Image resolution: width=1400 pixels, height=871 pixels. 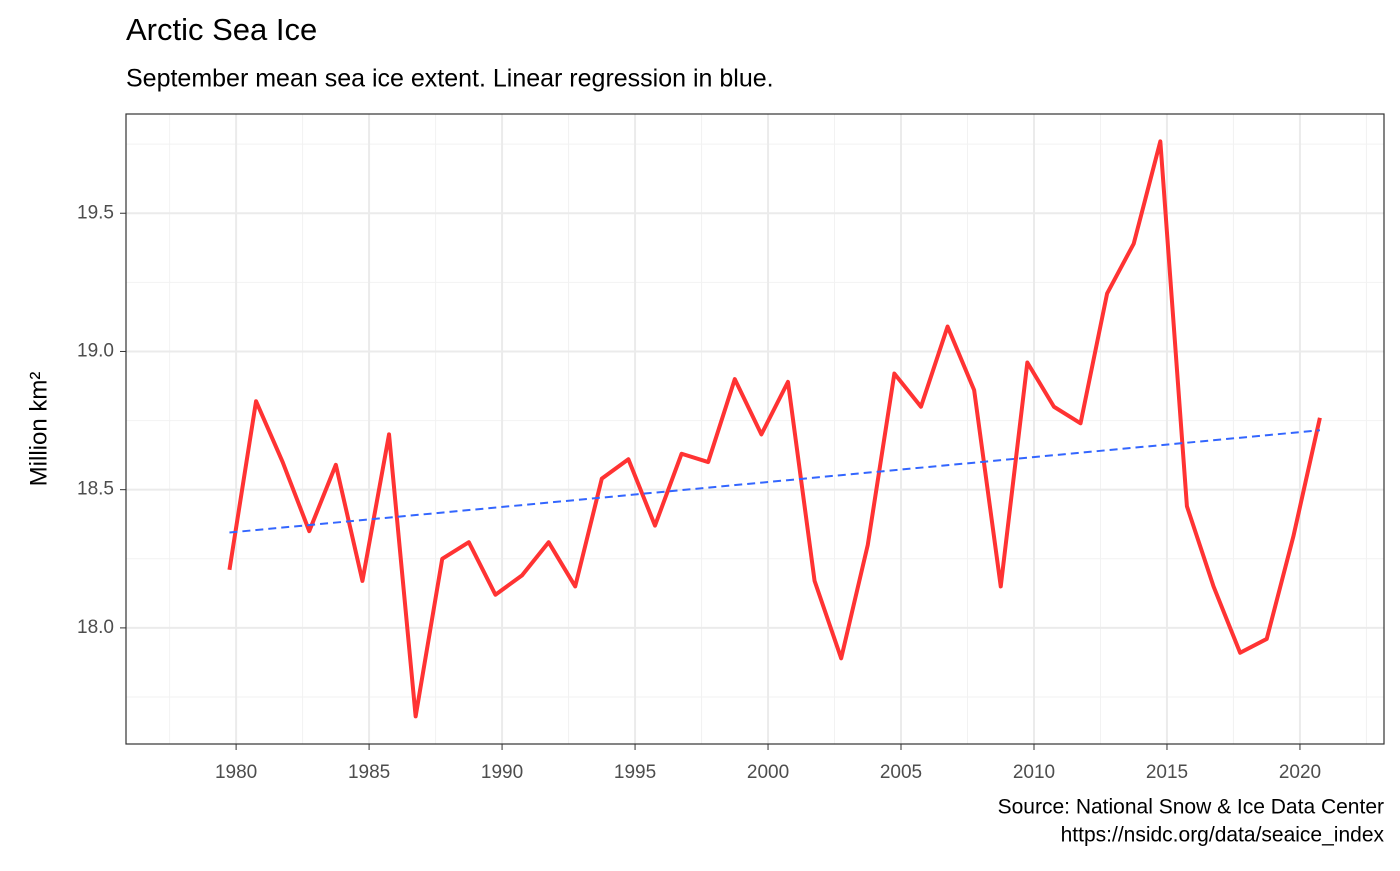 What do you see at coordinates (369, 772) in the screenshot?
I see `x-tick-label: 1985` at bounding box center [369, 772].